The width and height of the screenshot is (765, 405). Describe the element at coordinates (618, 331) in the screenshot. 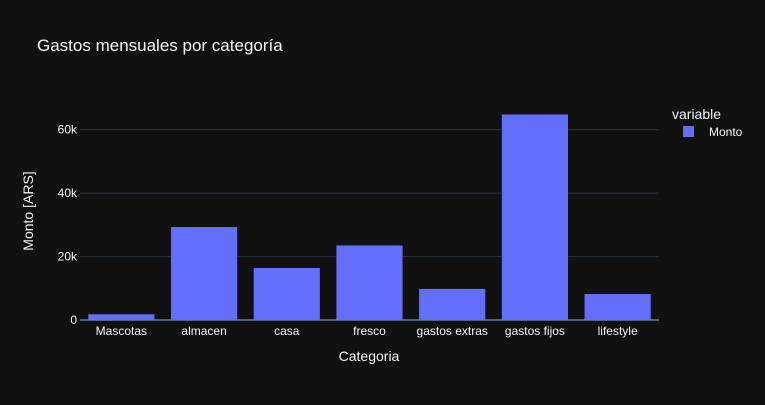

I see `x-tick-label: lifestyle` at that location.